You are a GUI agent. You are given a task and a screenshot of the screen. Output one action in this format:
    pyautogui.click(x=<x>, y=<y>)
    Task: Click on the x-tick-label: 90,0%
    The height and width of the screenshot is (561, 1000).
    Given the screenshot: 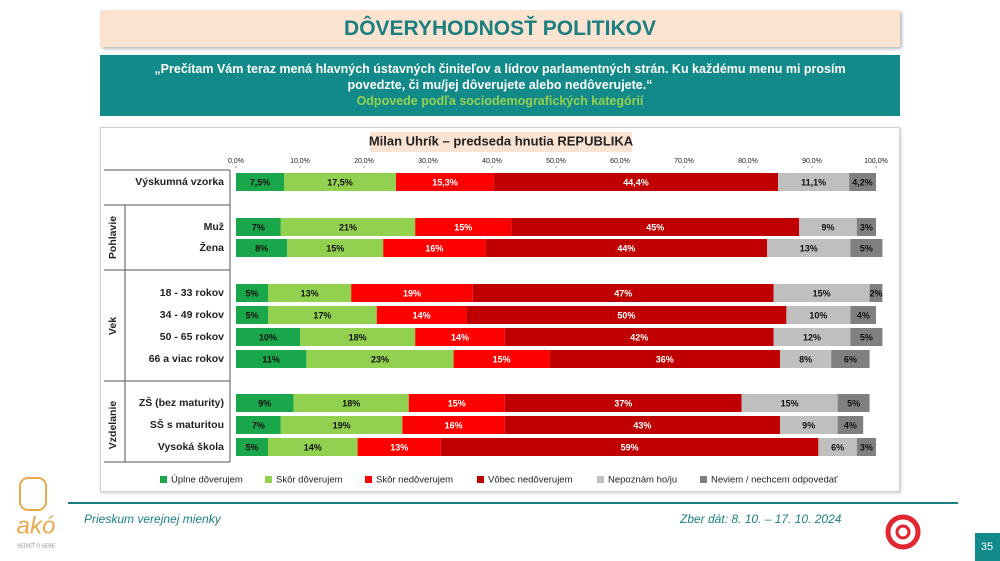 What is the action you would take?
    pyautogui.click(x=812, y=161)
    